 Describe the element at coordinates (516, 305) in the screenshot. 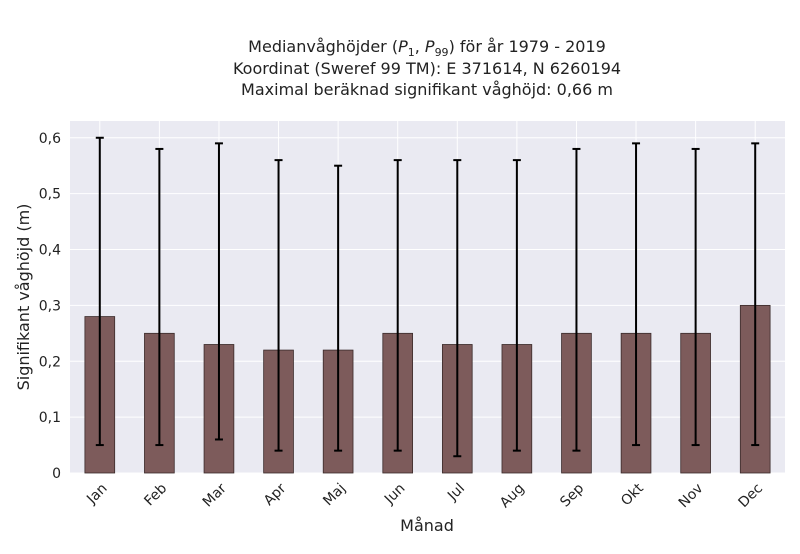

I see `error-bar-aug` at that location.